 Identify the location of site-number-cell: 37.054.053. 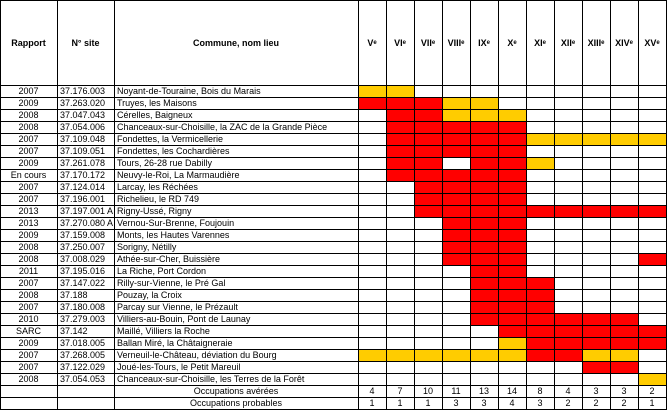
(83, 379).